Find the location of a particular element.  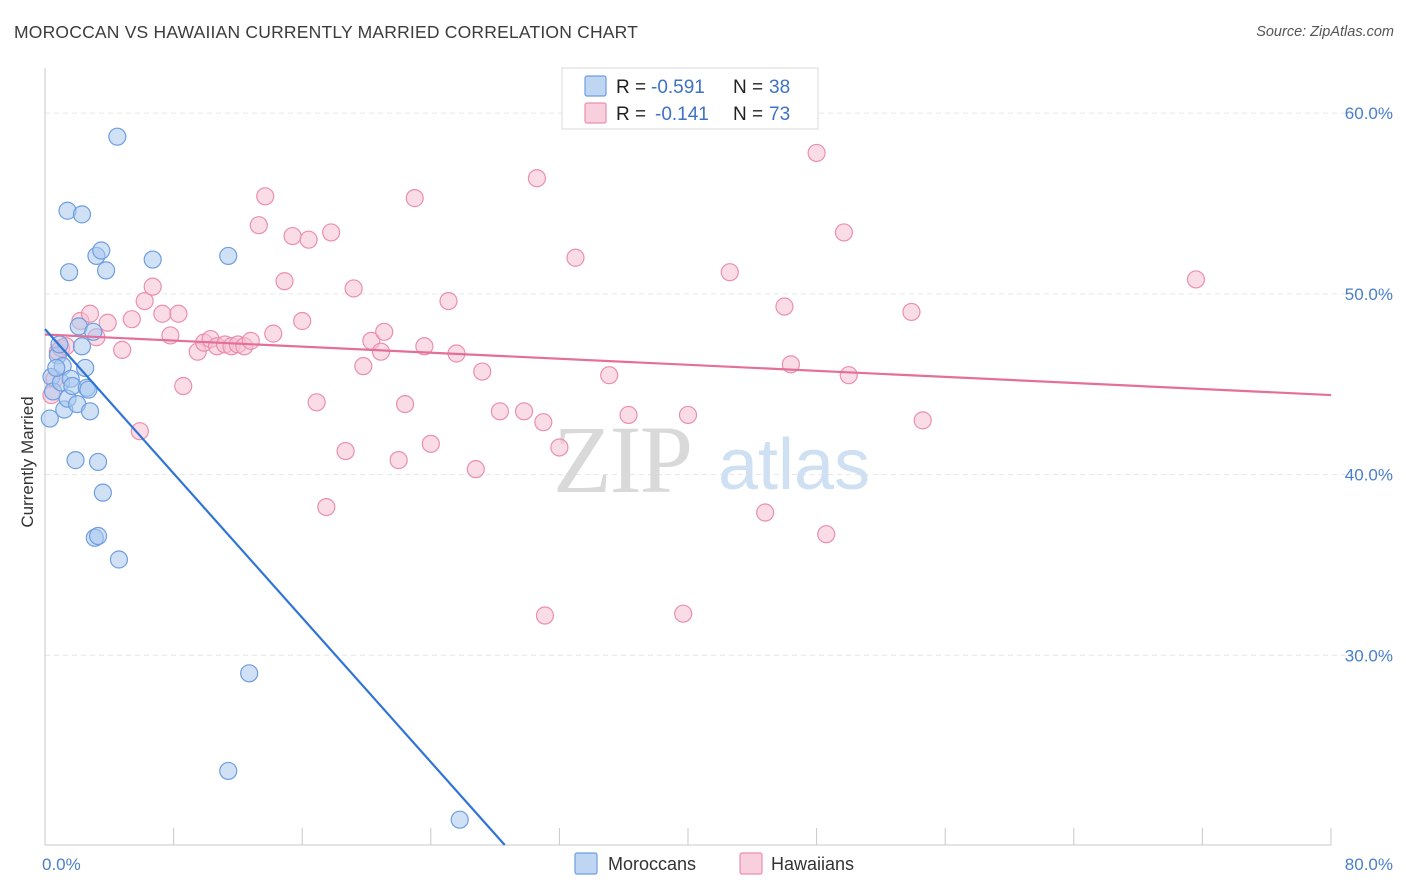

legend-r-value-hawaiians: -0.141 is located at coordinates (682, 114).